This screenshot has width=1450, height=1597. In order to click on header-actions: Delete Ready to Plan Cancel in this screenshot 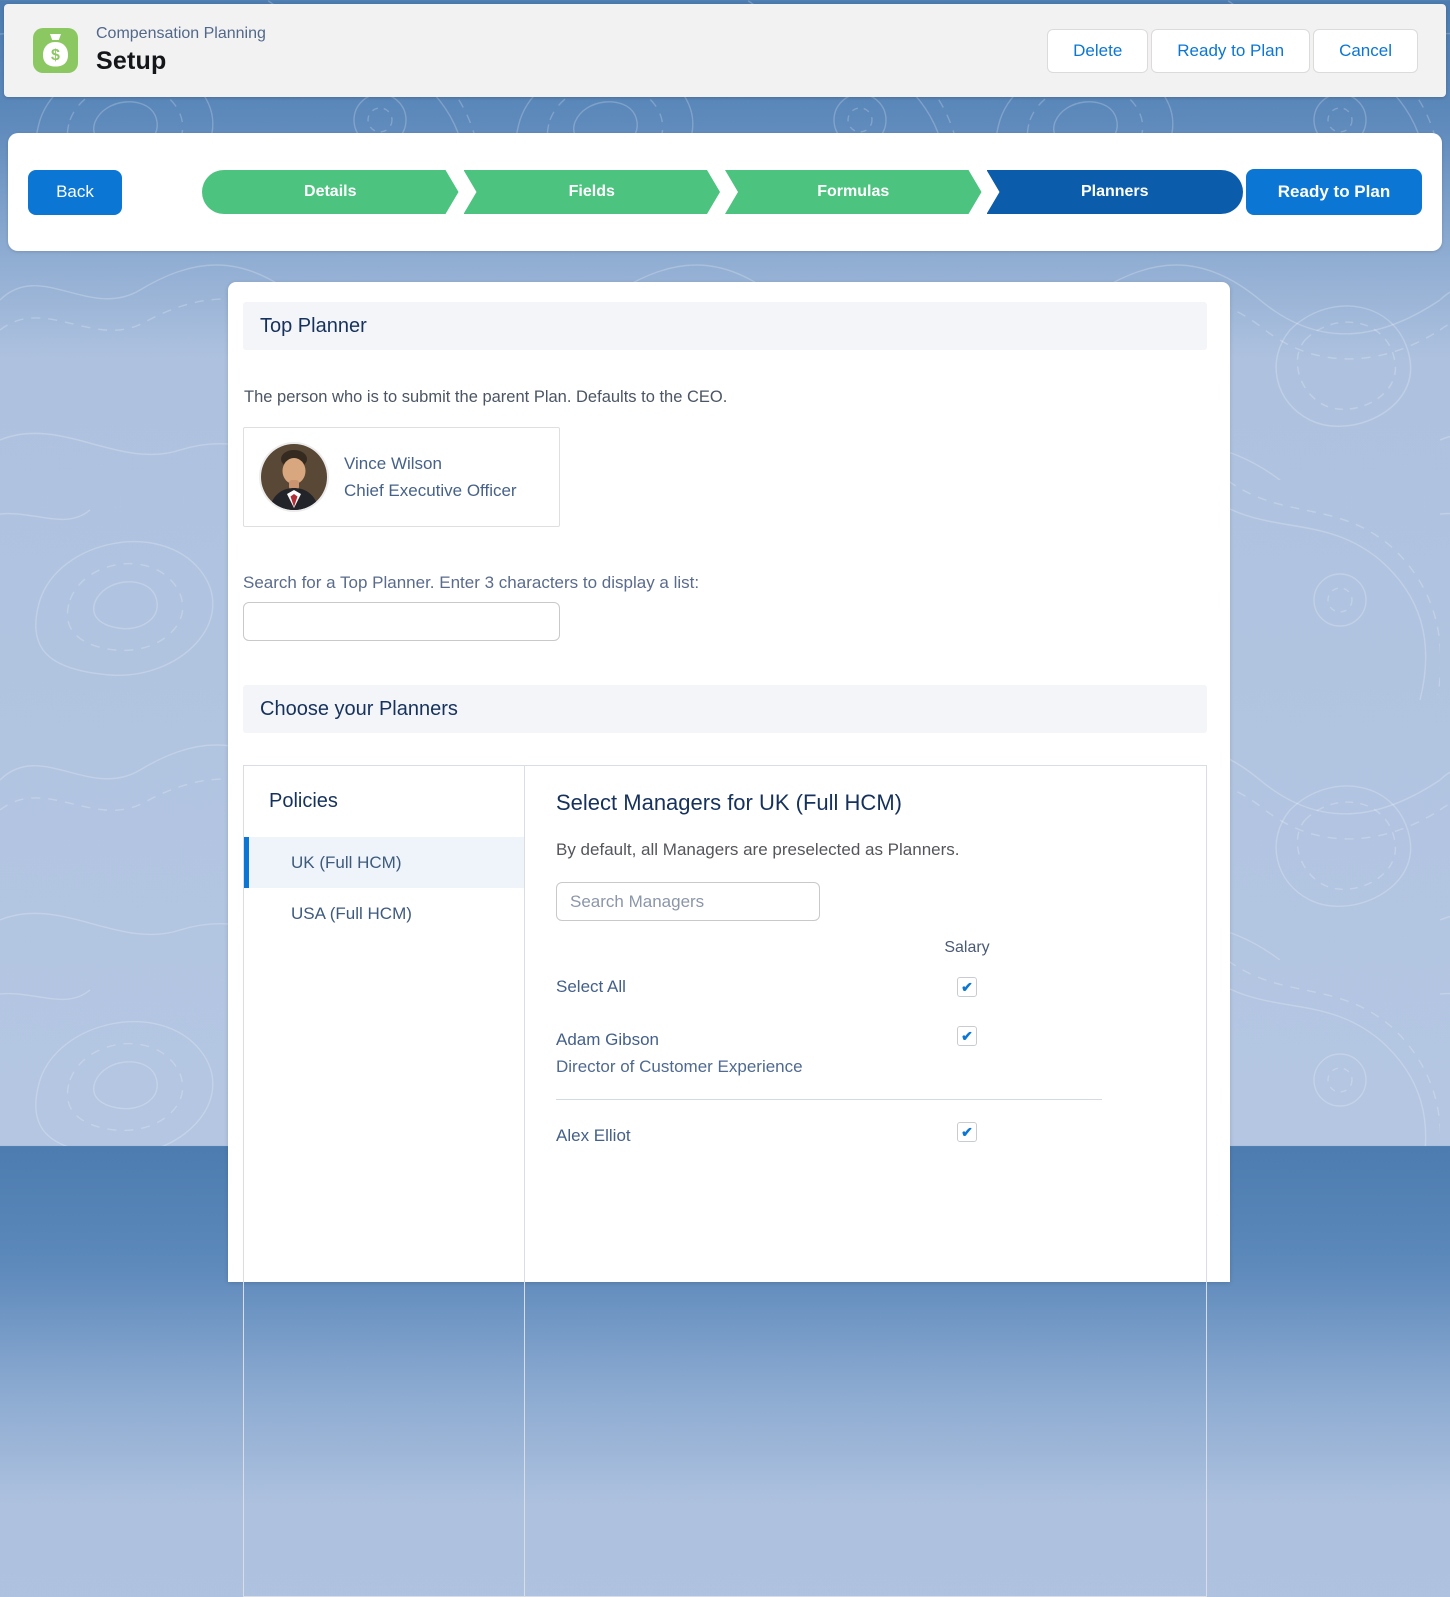, I will do `click(1232, 50)`.